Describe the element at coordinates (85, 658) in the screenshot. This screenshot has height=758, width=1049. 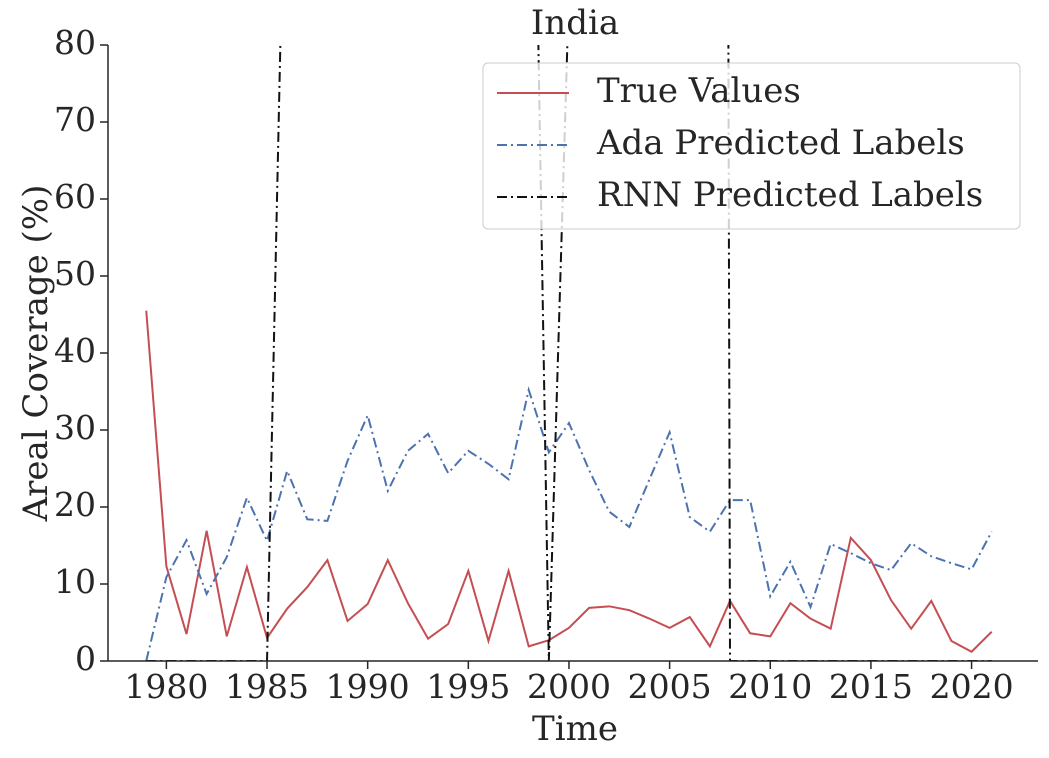
I see `y-tick-label: 0` at that location.